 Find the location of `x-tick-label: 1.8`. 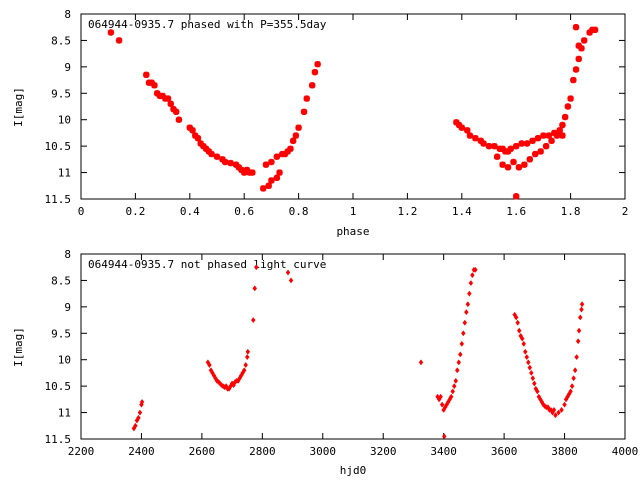

x-tick-label: 1.8 is located at coordinates (571, 211).